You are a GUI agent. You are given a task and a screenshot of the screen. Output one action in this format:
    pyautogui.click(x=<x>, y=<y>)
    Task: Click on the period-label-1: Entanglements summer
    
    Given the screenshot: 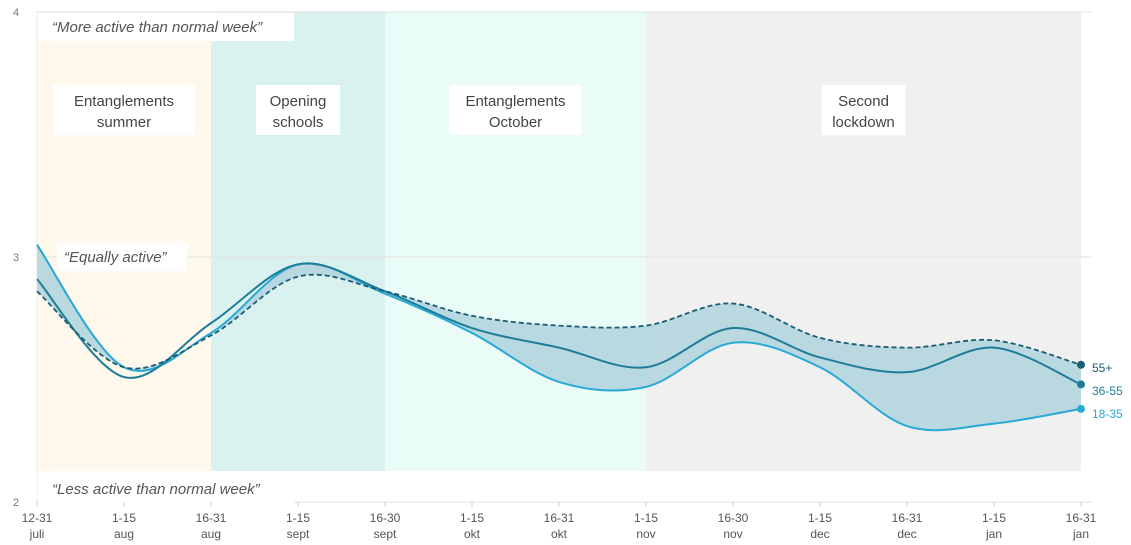 What is the action you would take?
    pyautogui.click(x=124, y=110)
    